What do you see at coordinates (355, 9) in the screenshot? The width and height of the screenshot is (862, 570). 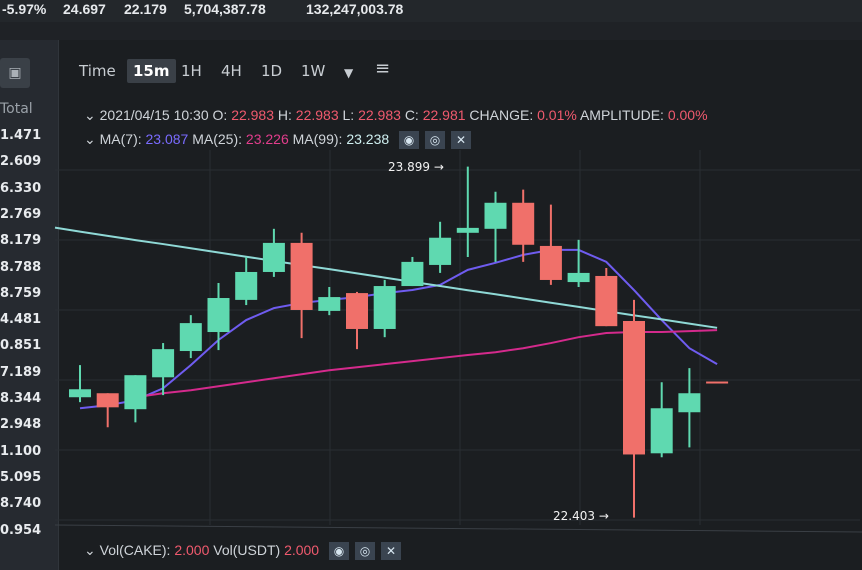 I see `ticker-volume-quote: 132,247,003.78` at bounding box center [355, 9].